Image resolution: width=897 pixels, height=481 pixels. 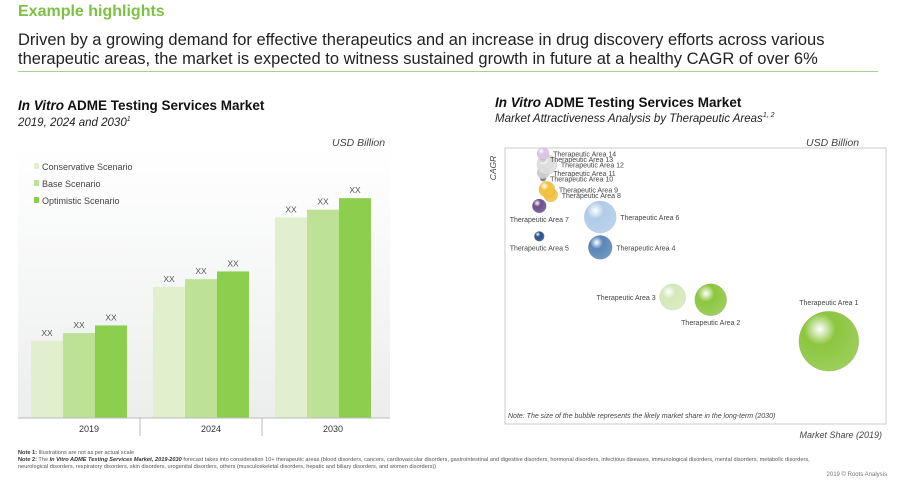 I want to click on y-axis-label: CAGR, so click(x=493, y=168).